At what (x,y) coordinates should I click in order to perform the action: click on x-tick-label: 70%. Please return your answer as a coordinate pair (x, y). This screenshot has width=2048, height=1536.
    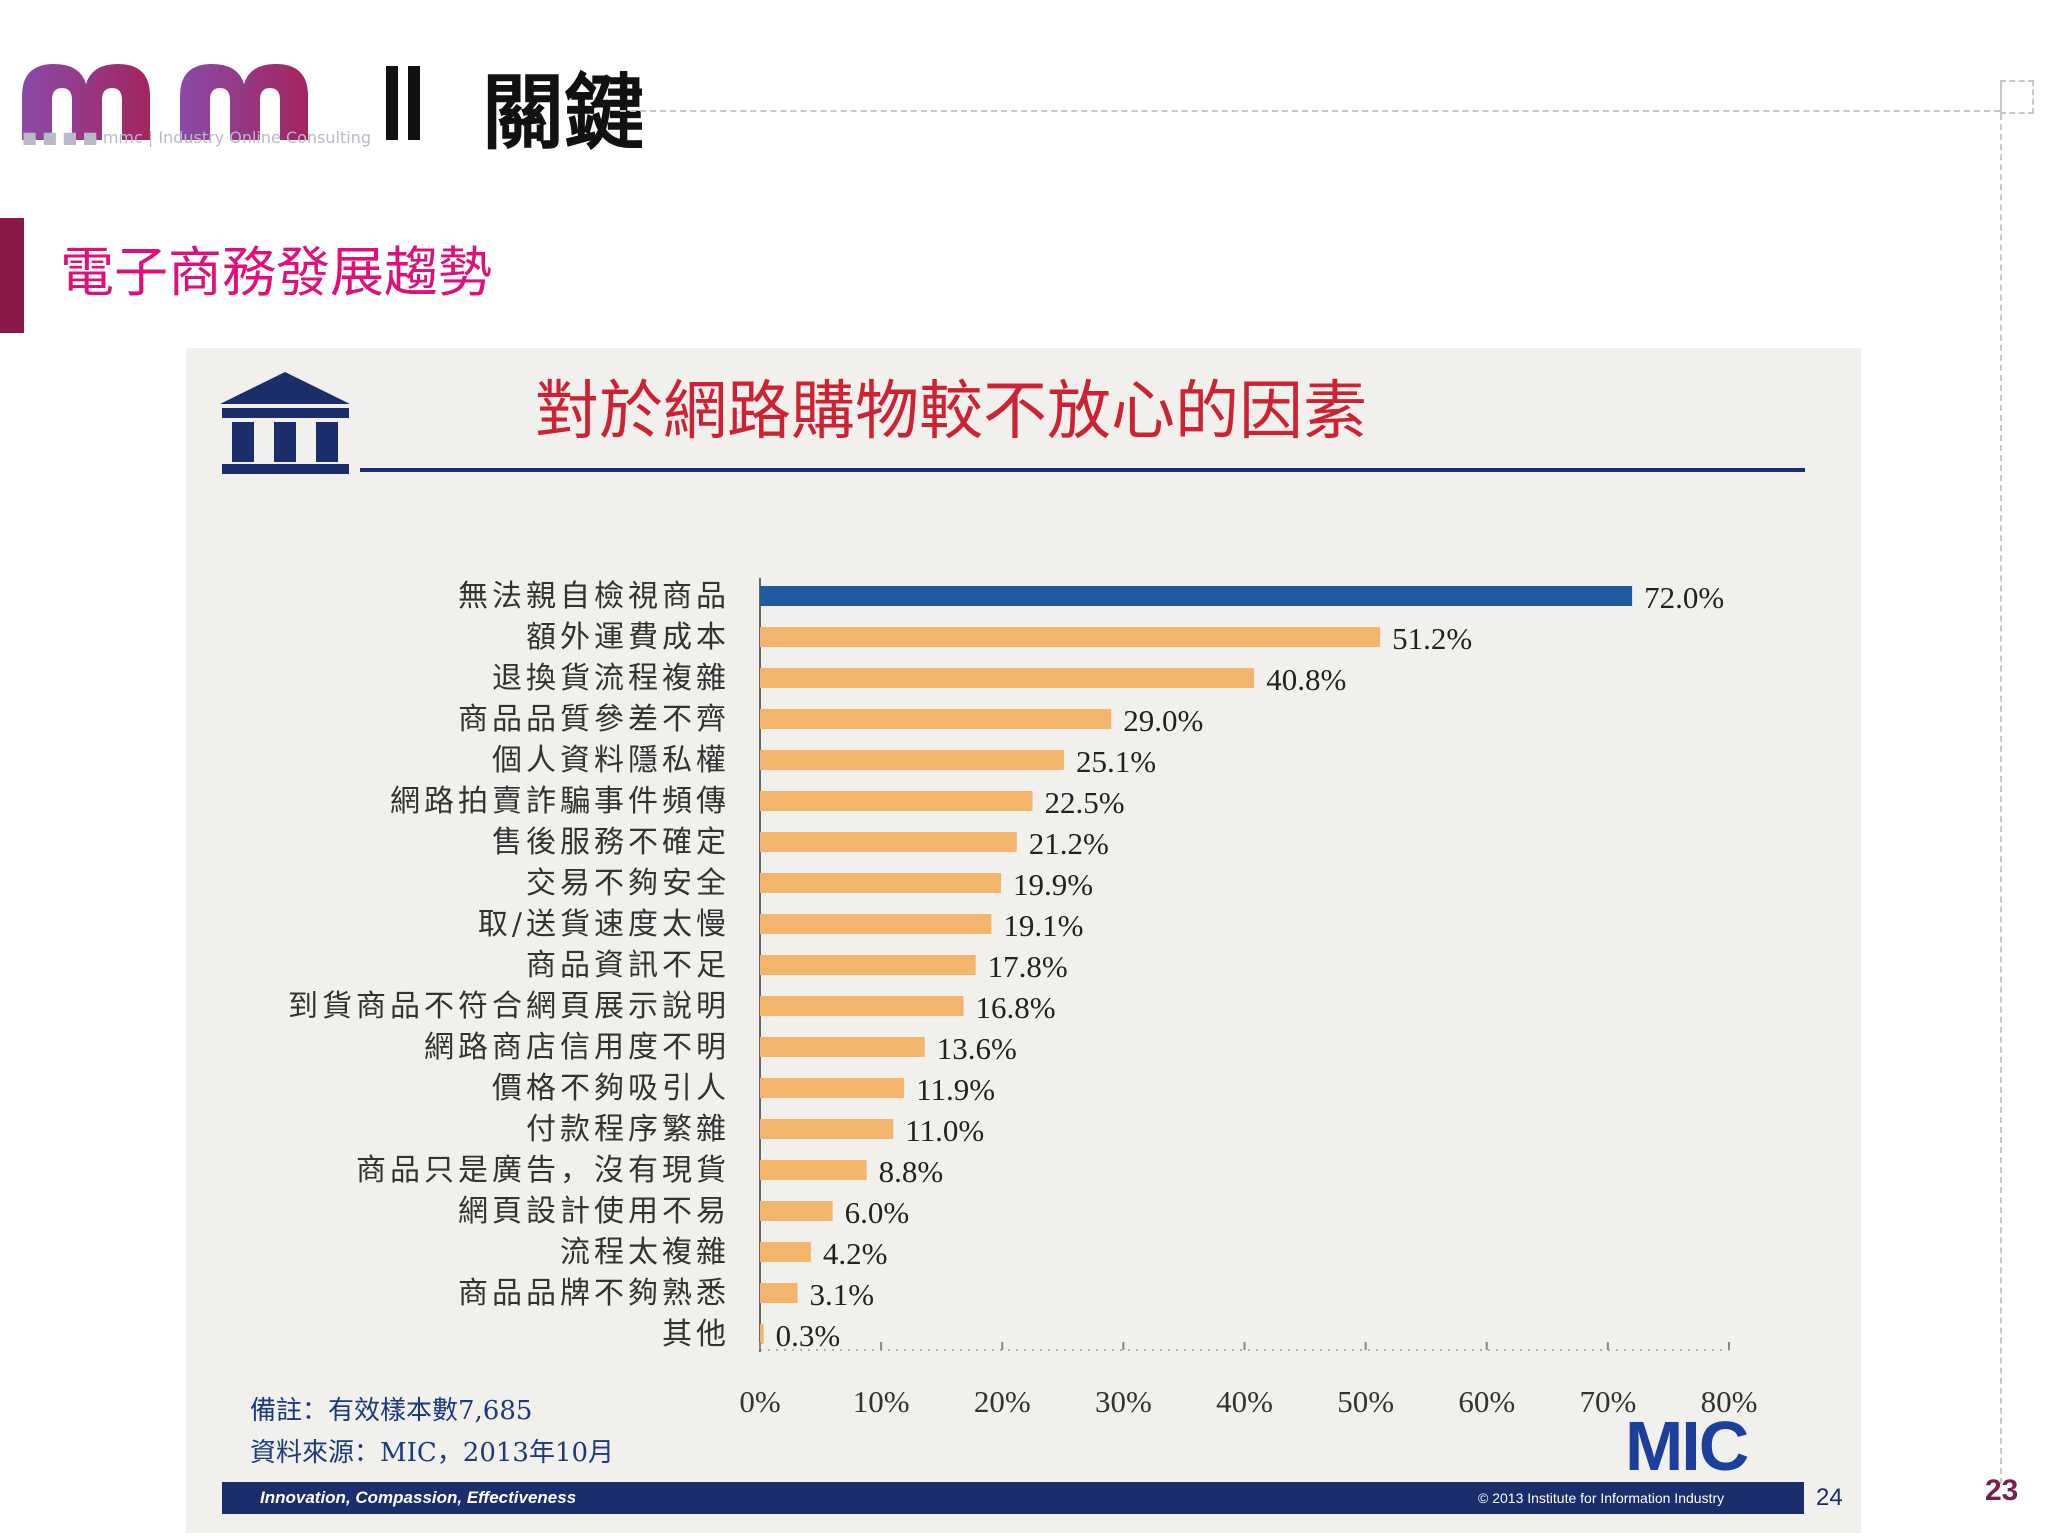
    Looking at the image, I should click on (1607, 1401).